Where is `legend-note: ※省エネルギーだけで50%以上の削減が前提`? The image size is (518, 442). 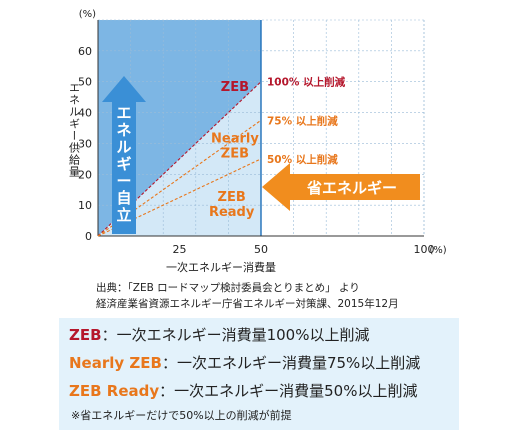 legend-note: ※省エネルギーだけで50%以上の削減が前提 is located at coordinates (181, 415).